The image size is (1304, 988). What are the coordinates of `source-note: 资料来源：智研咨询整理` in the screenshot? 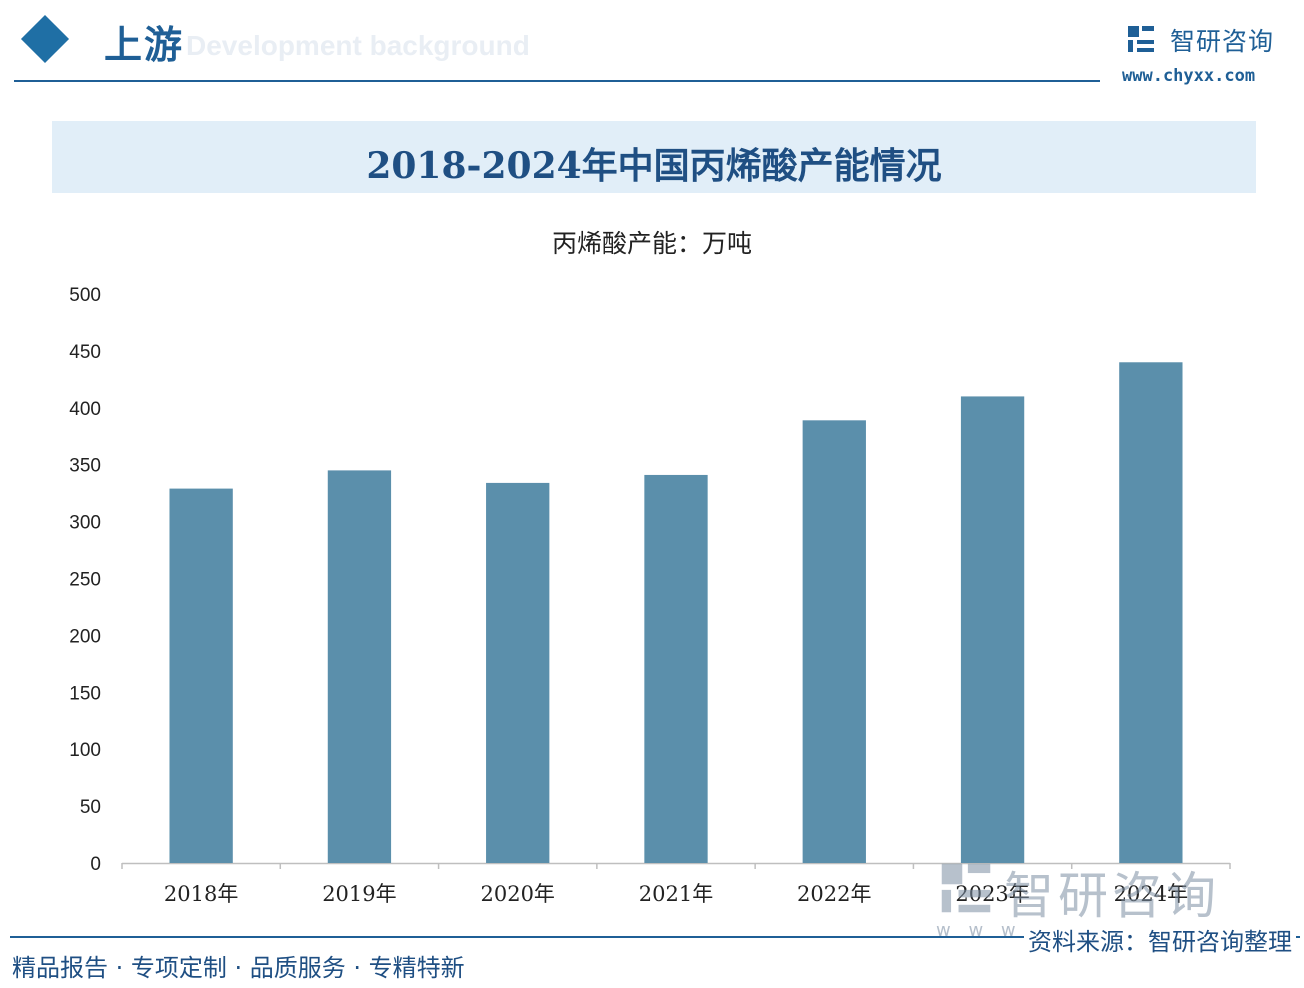 It's located at (1160, 939).